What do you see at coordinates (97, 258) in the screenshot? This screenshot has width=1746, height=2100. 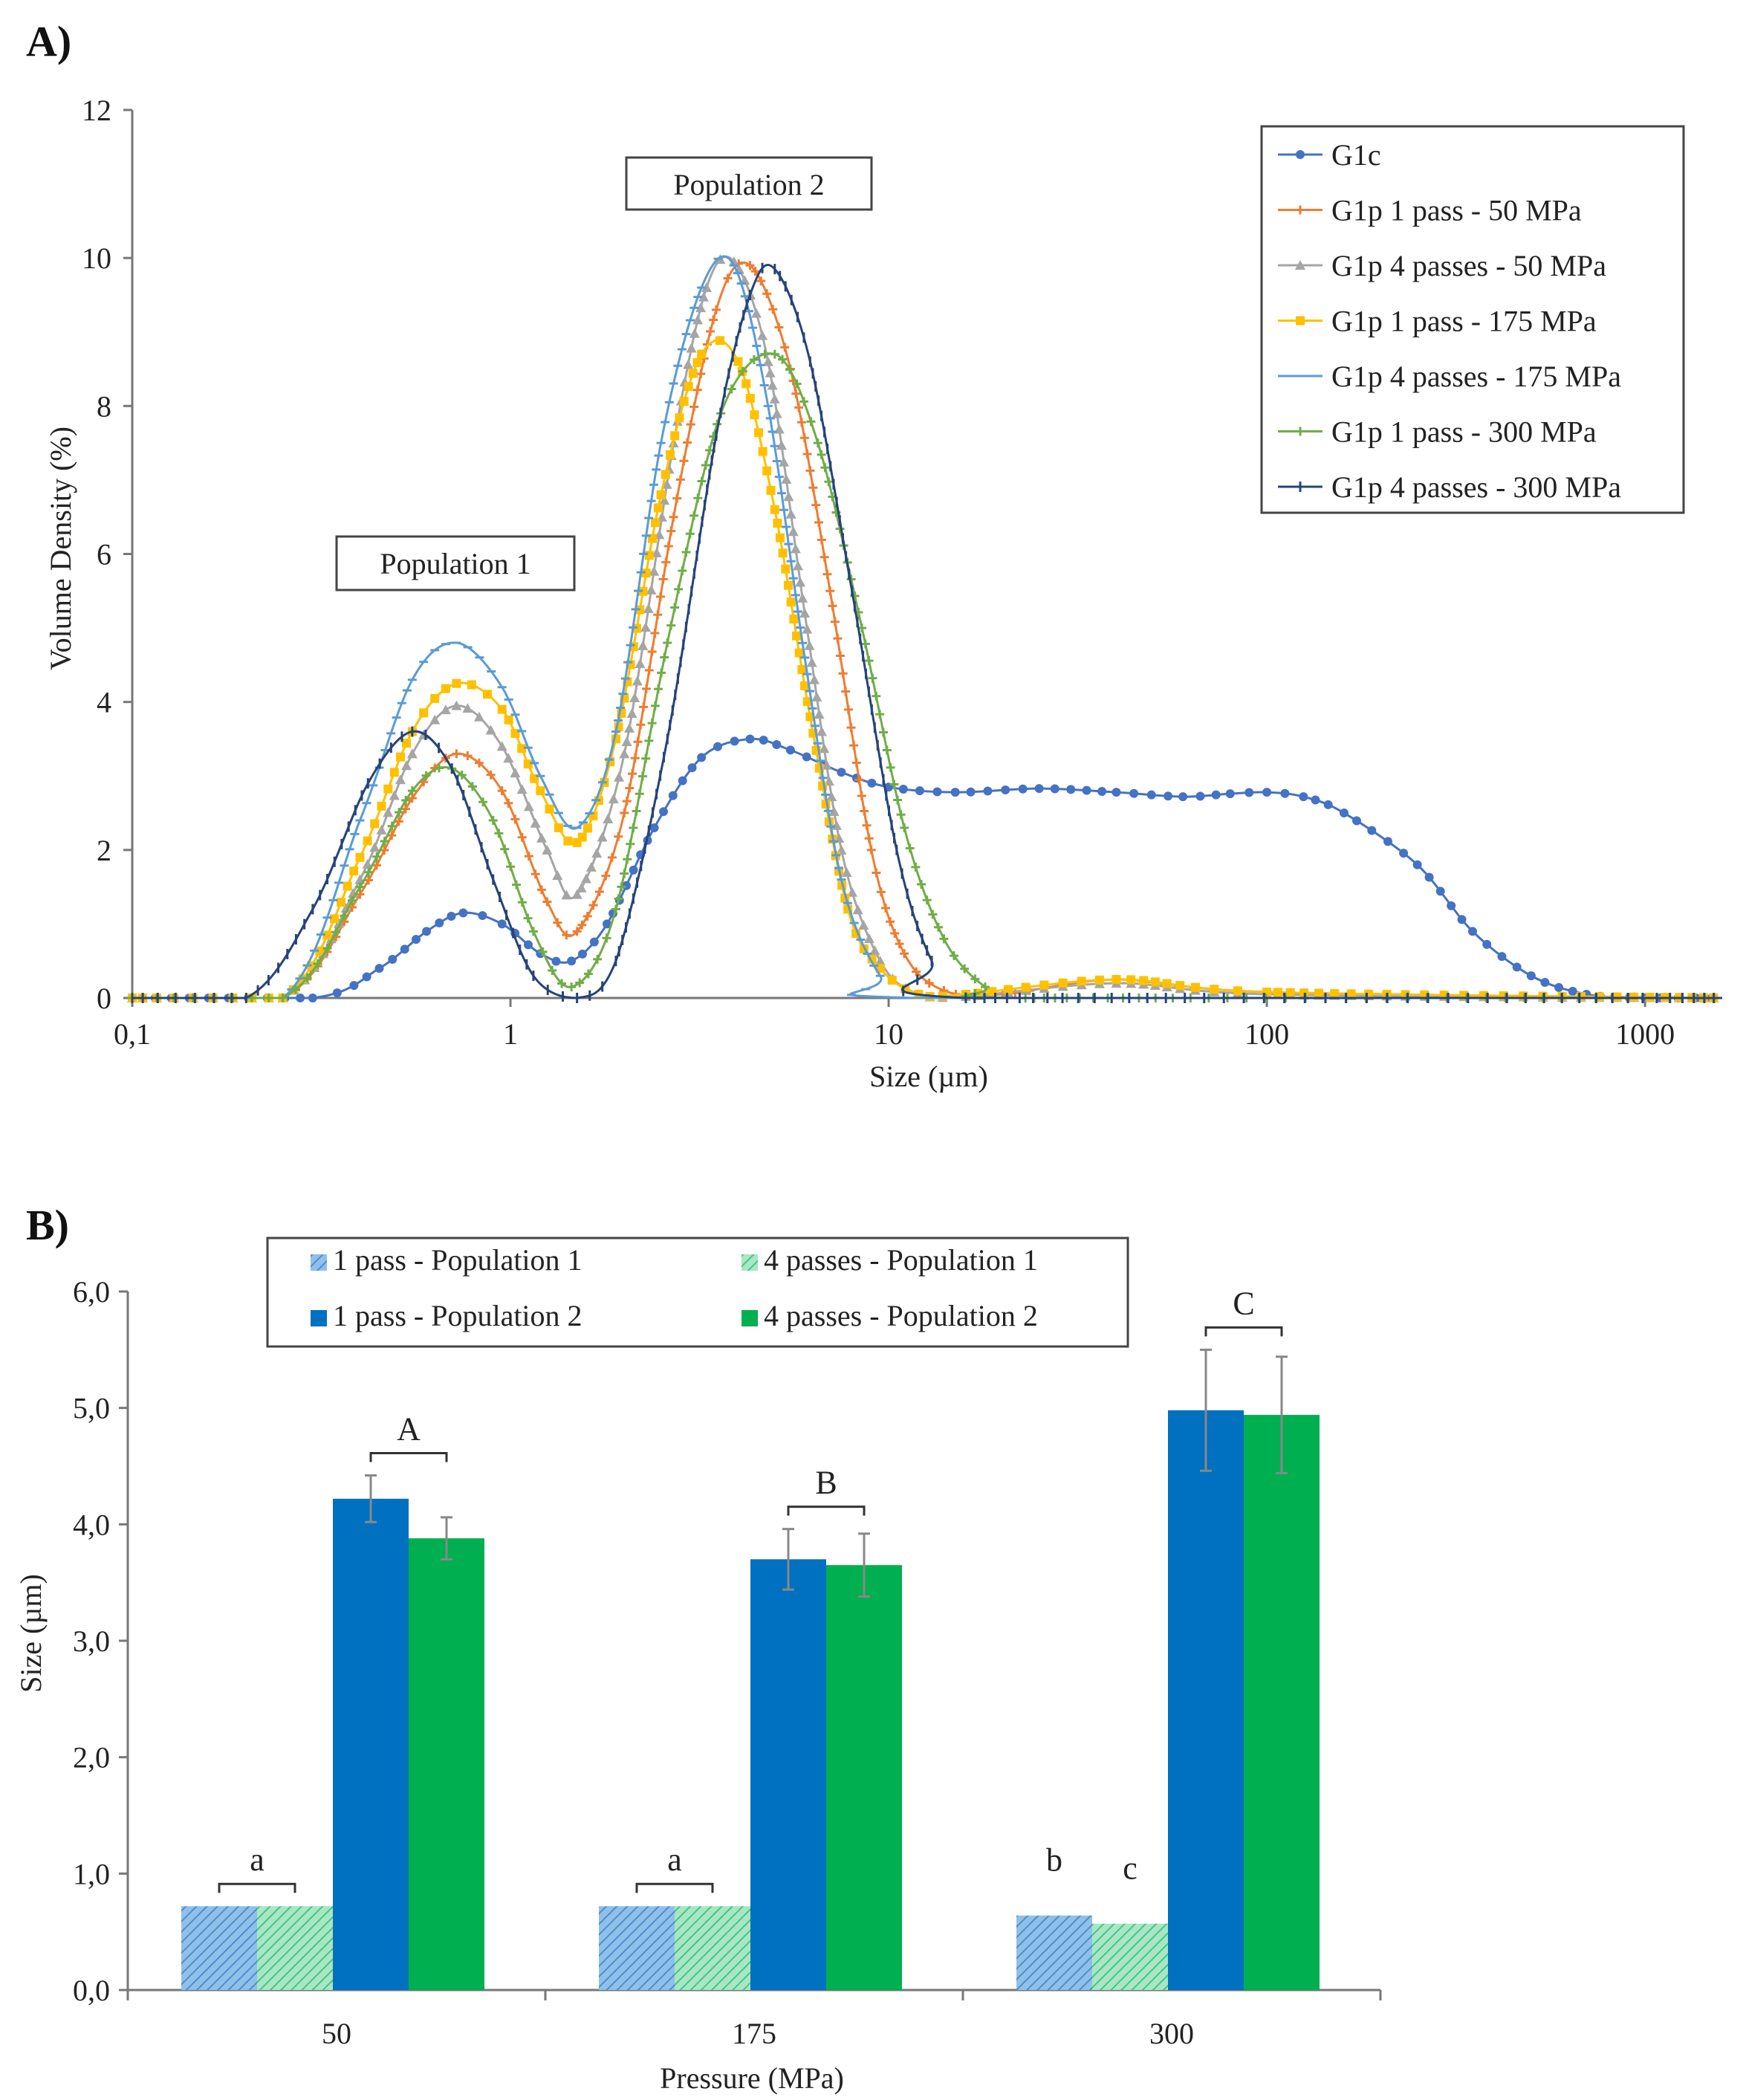 I see `panel-a-y-tick-label: 10` at bounding box center [97, 258].